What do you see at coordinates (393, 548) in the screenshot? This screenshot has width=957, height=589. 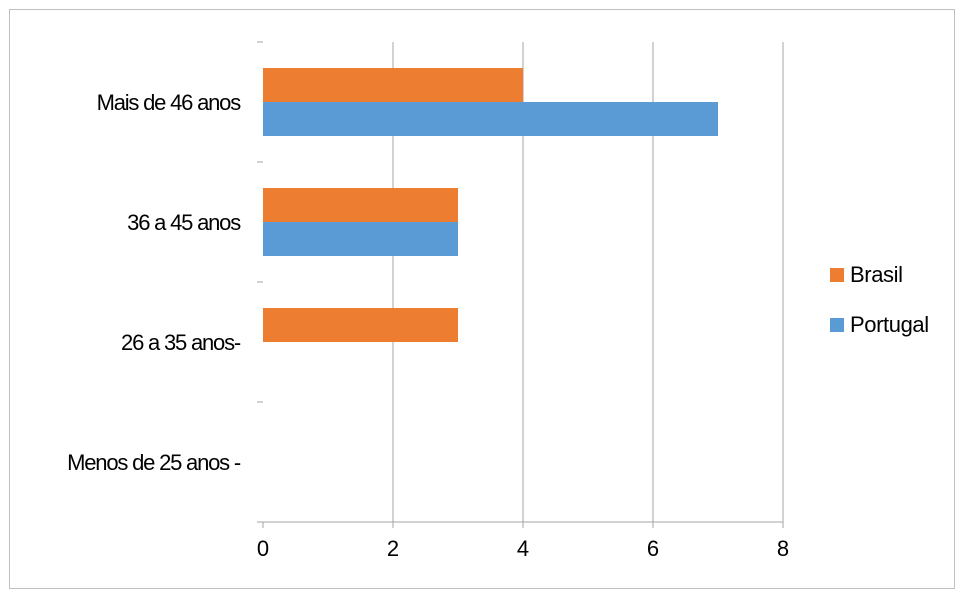 I see `x-tick-label-2: 2` at bounding box center [393, 548].